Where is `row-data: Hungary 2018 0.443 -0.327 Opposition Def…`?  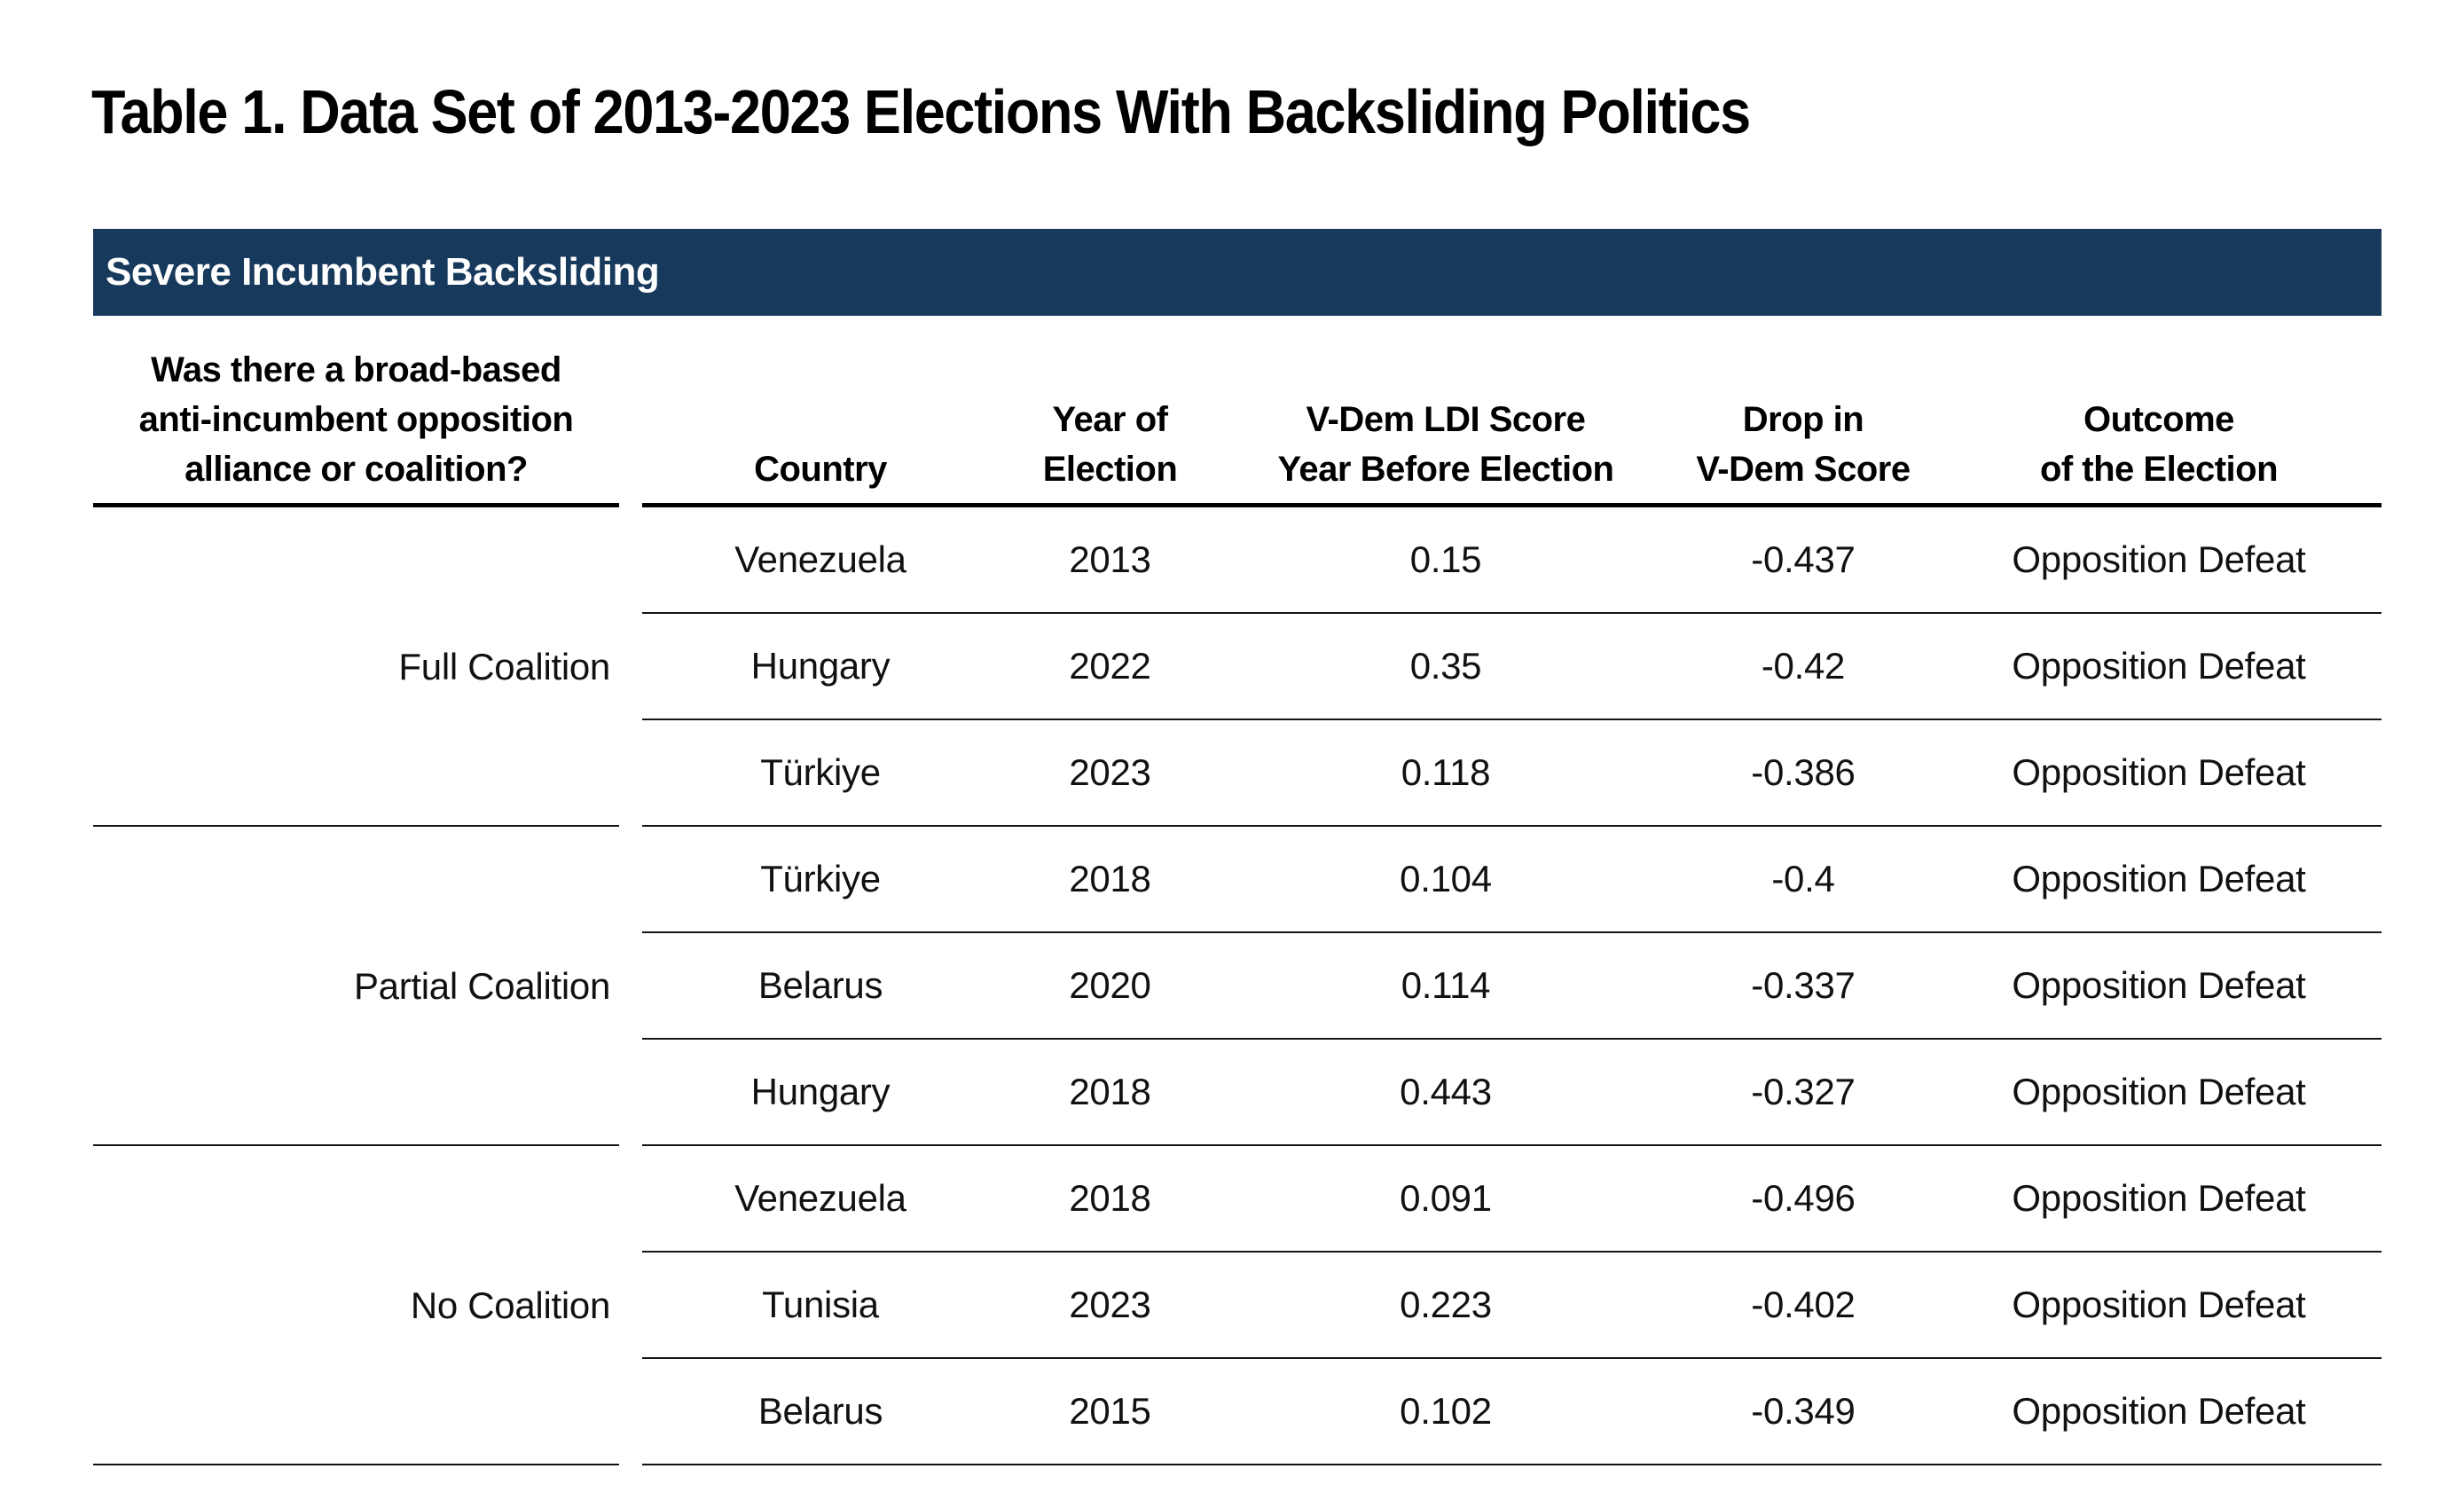
row-data: Hungary 2018 0.443 -0.327 Opposition Def… is located at coordinates (1512, 1093).